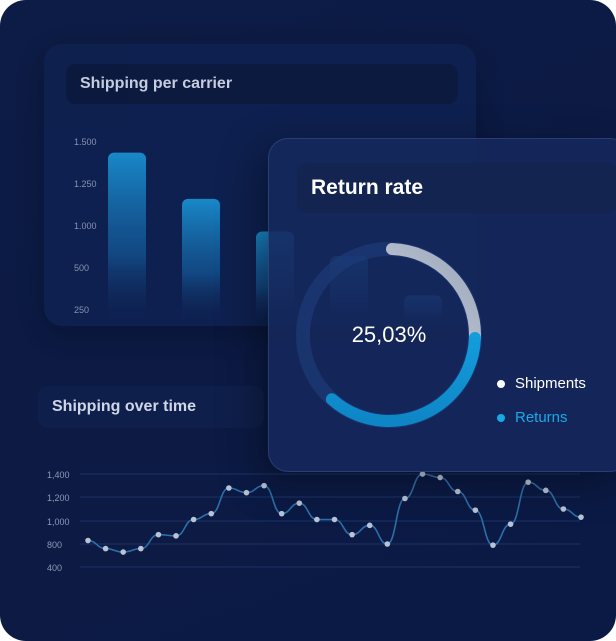 The height and width of the screenshot is (641, 616). I want to click on return-rate-title: Return rate, so click(456, 188).